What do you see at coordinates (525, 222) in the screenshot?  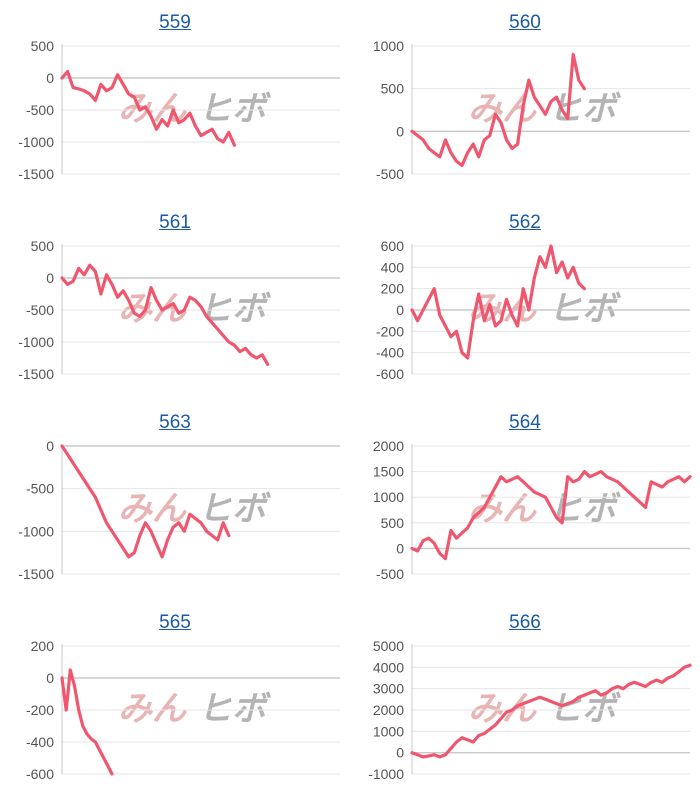 I see `chart-title-link: 562` at bounding box center [525, 222].